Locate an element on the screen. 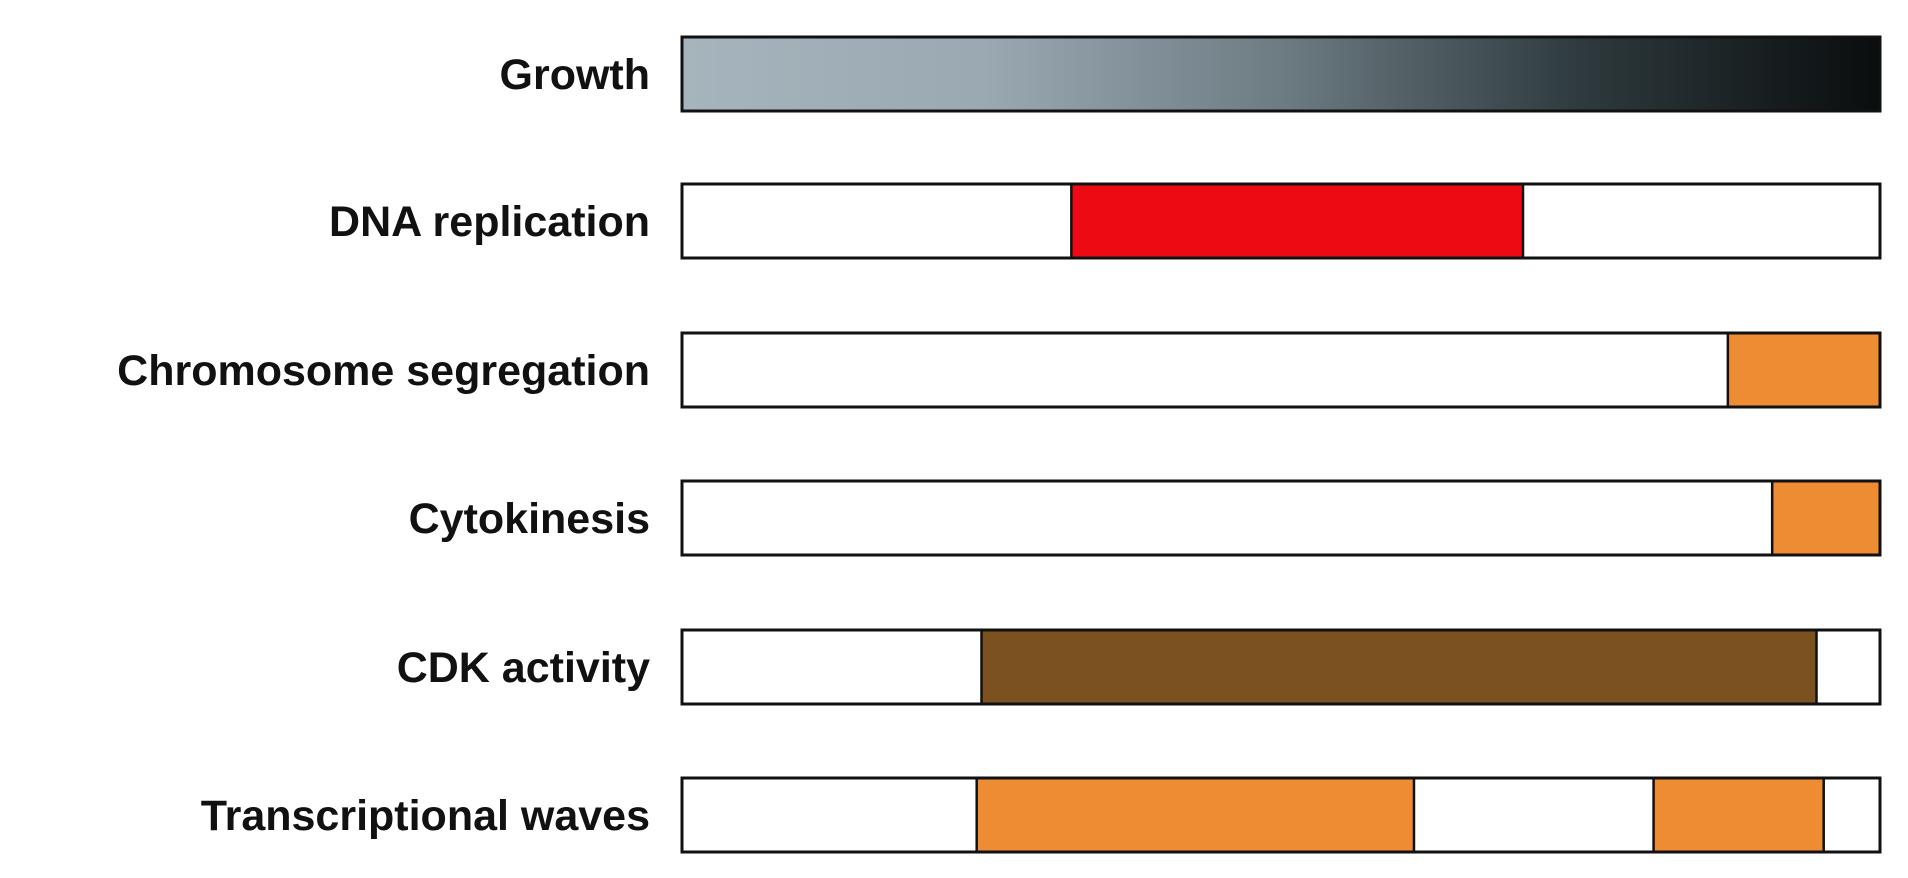  bar-outline-cdk-activity is located at coordinates (1281, 667).